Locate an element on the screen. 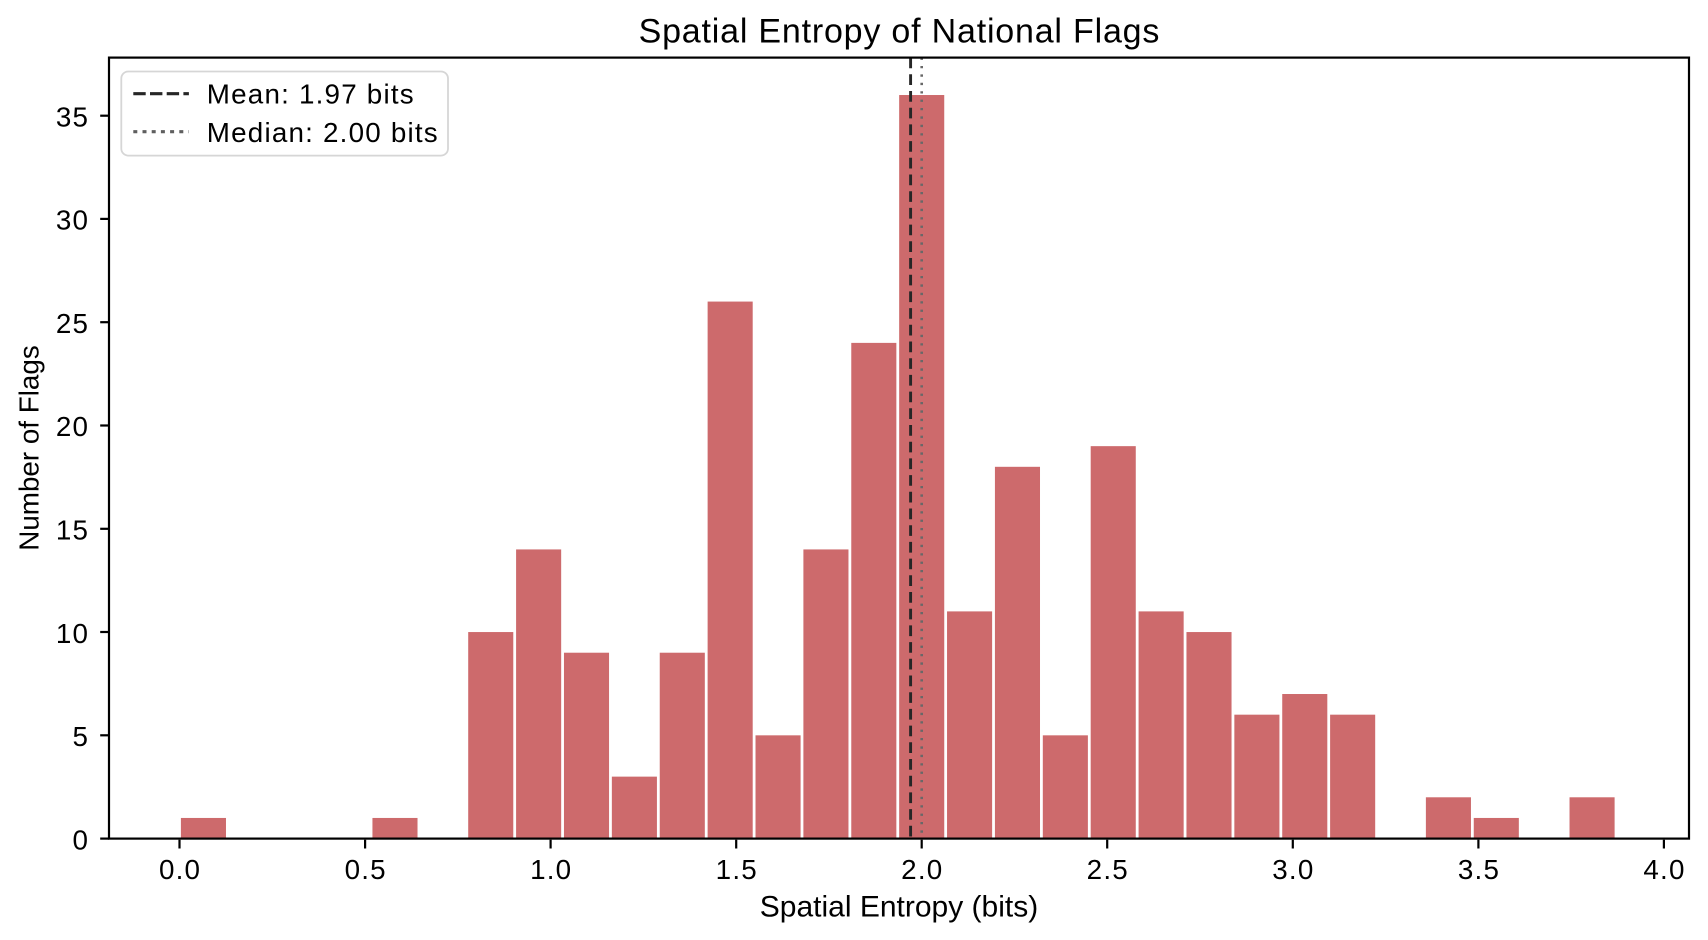  svg-text: Mean: 1.97 bits is located at coordinates (311, 94).